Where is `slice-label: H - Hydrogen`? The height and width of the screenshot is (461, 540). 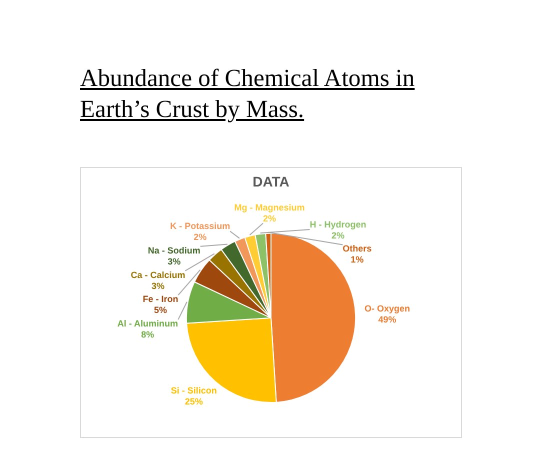
slice-label: H - Hydrogen is located at coordinates (338, 225).